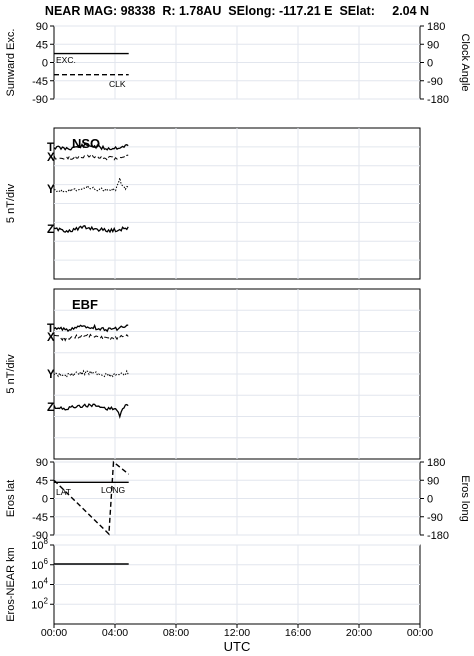 The height and width of the screenshot is (656, 474). I want to click on series-label-clk: CLK, so click(117, 84).